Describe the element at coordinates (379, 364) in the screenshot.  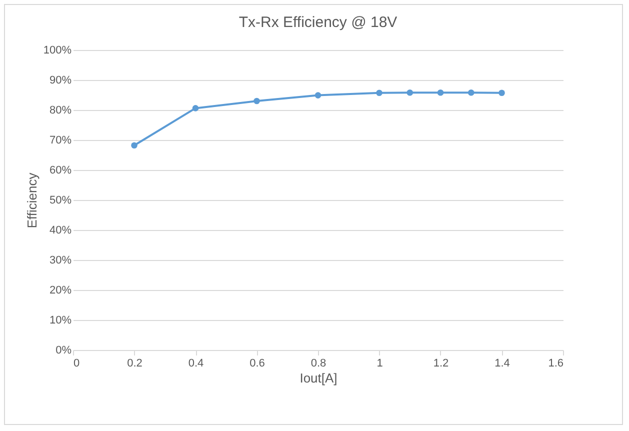
I see `x-tick-label: 1` at that location.